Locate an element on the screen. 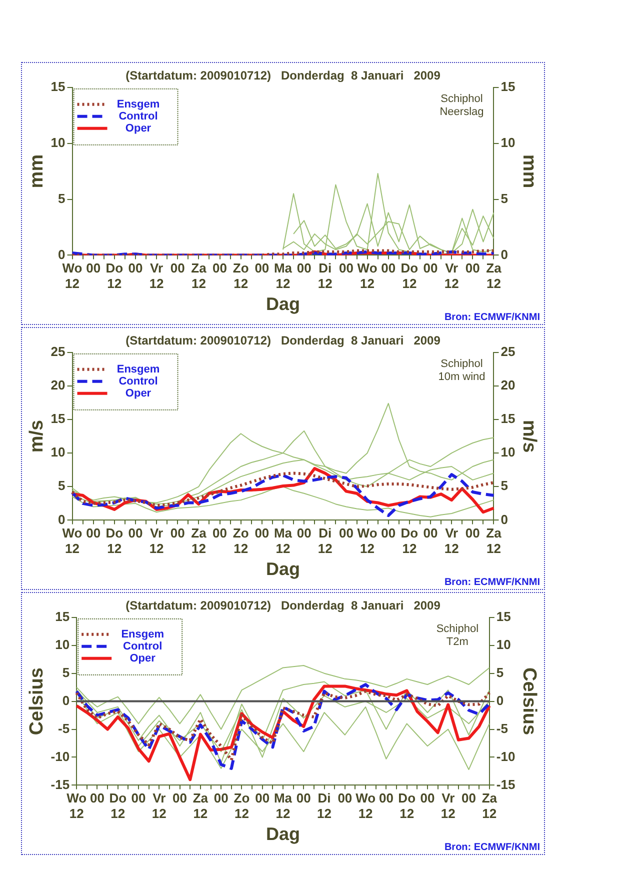 Image resolution: width=640 pixels, height=880 pixels. y-tick-label: -5 is located at coordinates (64, 728).